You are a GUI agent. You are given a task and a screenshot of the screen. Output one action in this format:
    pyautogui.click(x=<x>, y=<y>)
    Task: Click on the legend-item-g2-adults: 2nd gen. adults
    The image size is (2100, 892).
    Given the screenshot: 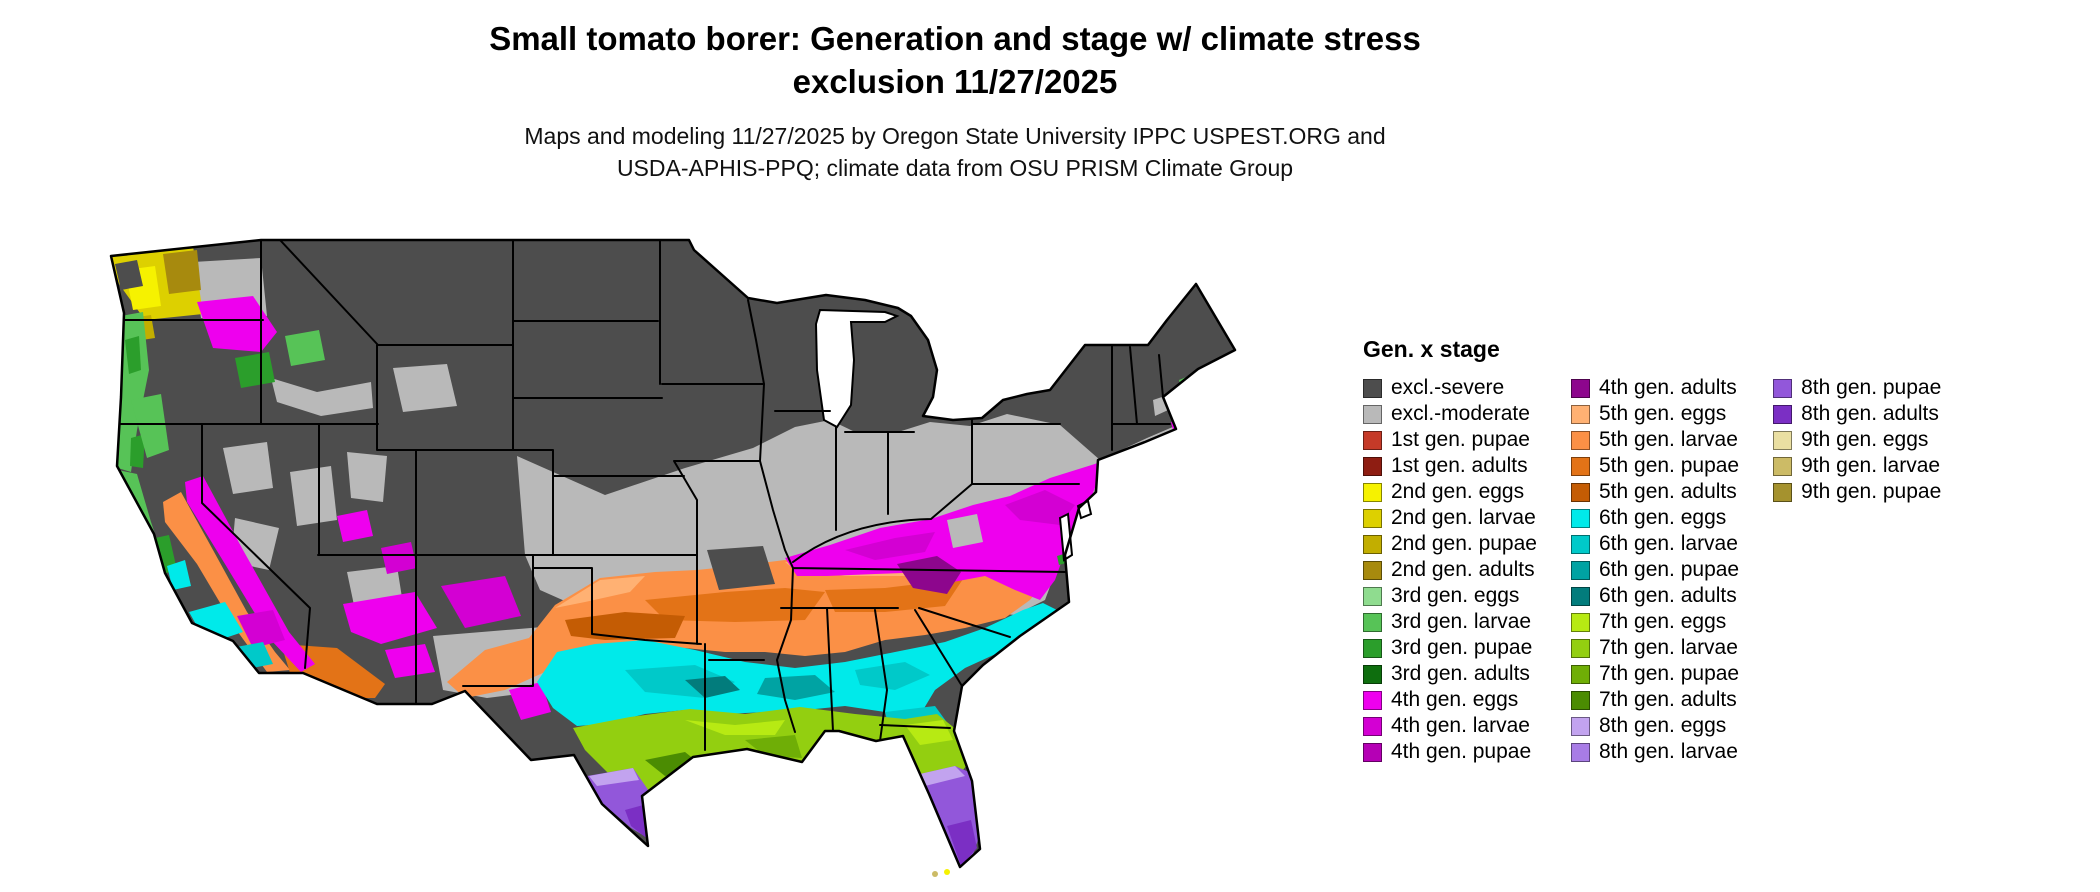 What is the action you would take?
    pyautogui.click(x=1450, y=570)
    